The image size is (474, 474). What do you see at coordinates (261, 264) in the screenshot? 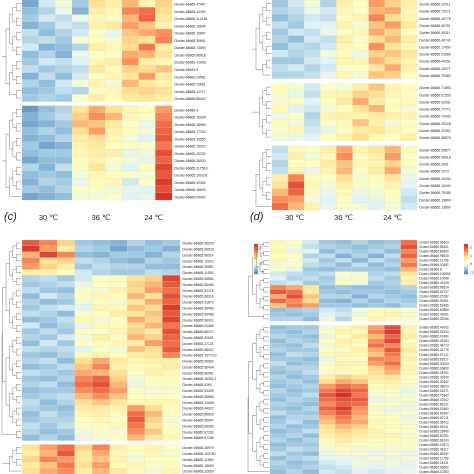
I see `legend-tick-label: 0` at bounding box center [261, 264].